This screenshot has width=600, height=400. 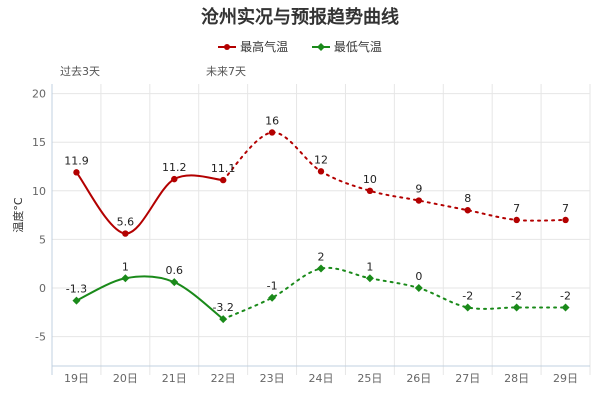 I want to click on x-tick-label: 27日, so click(x=467, y=378).